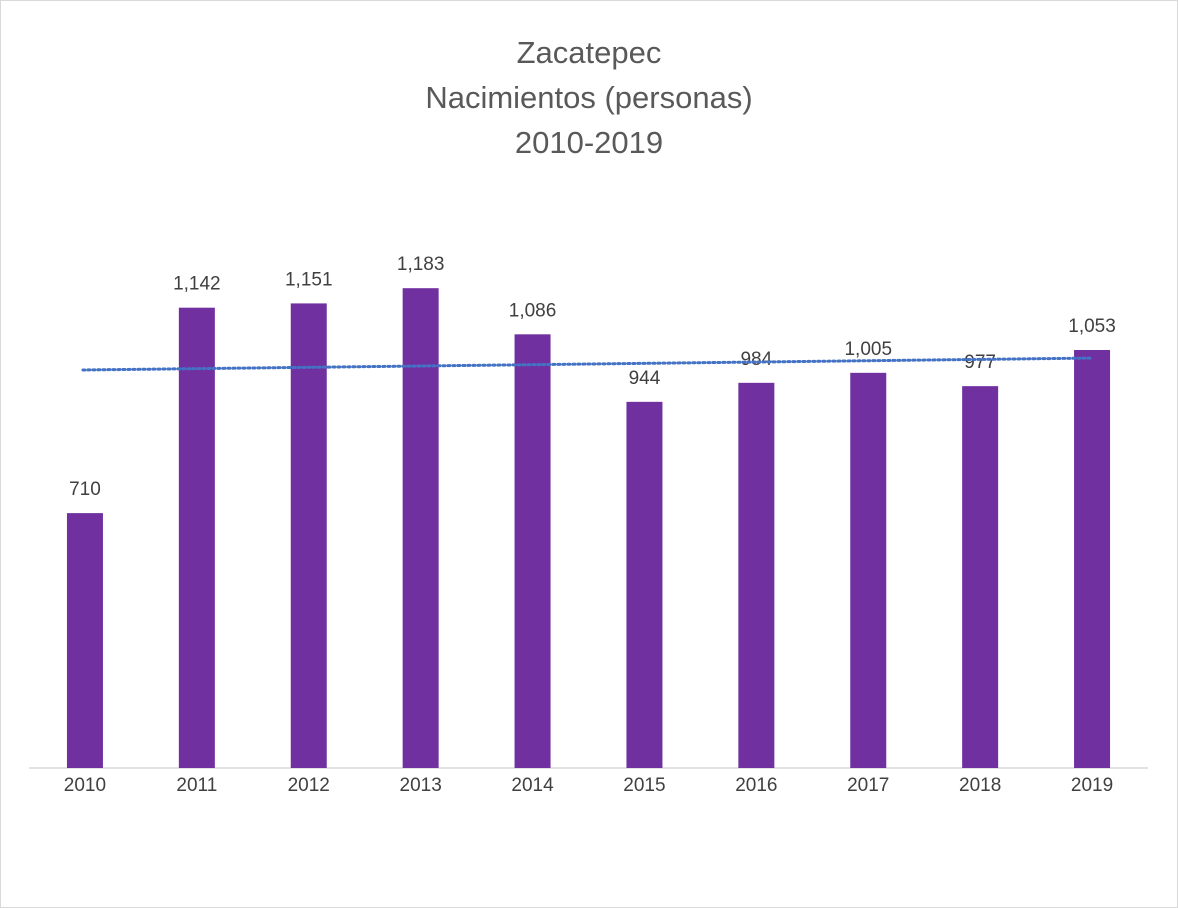 The height and width of the screenshot is (908, 1178). I want to click on data-label: 710, so click(85, 489).